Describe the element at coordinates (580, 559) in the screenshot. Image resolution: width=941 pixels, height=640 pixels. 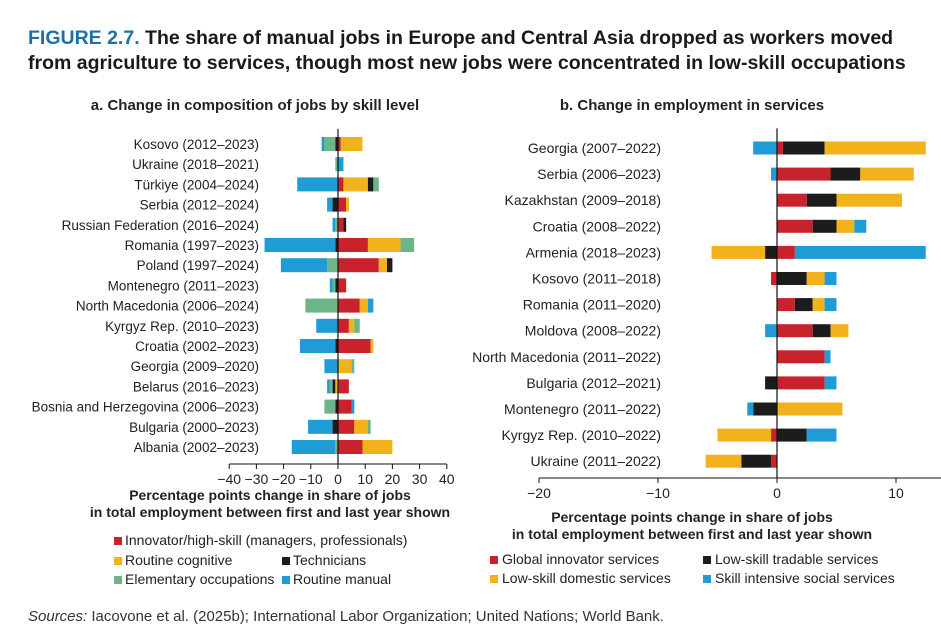
I see `legend-label-global-innovator: Global innovator services` at that location.